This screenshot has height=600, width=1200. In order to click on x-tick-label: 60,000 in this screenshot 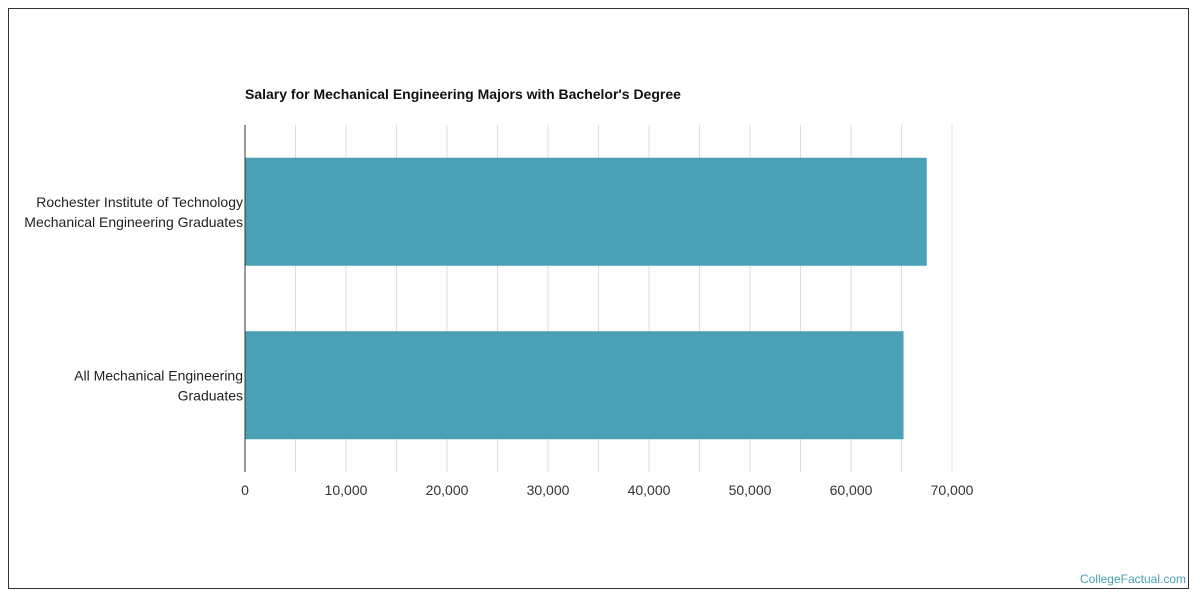, I will do `click(851, 490)`.